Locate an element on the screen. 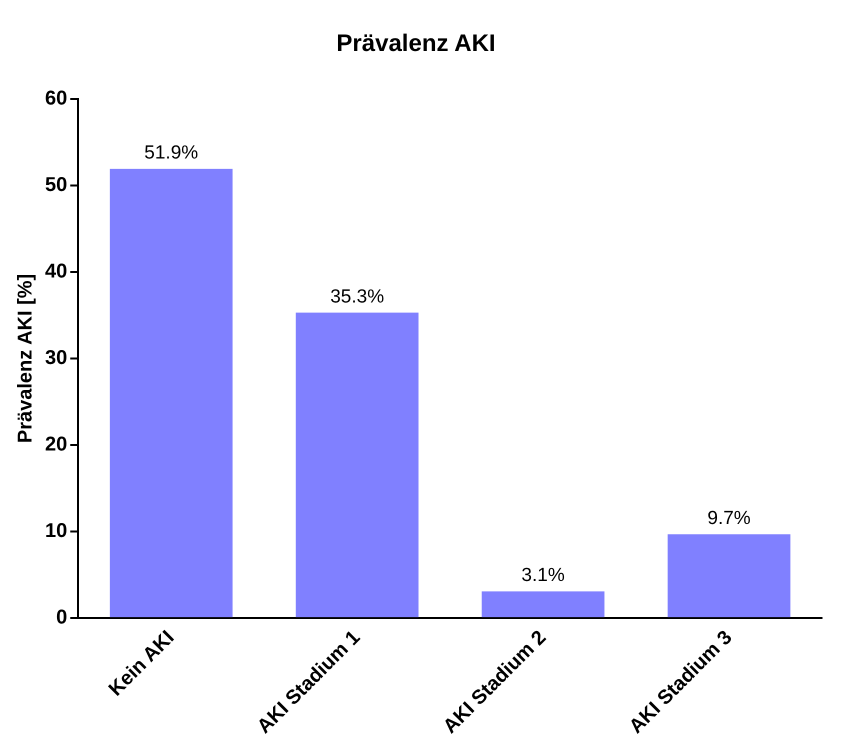 This screenshot has height=752, width=847. y-tick-label: 60 is located at coordinates (56, 98).